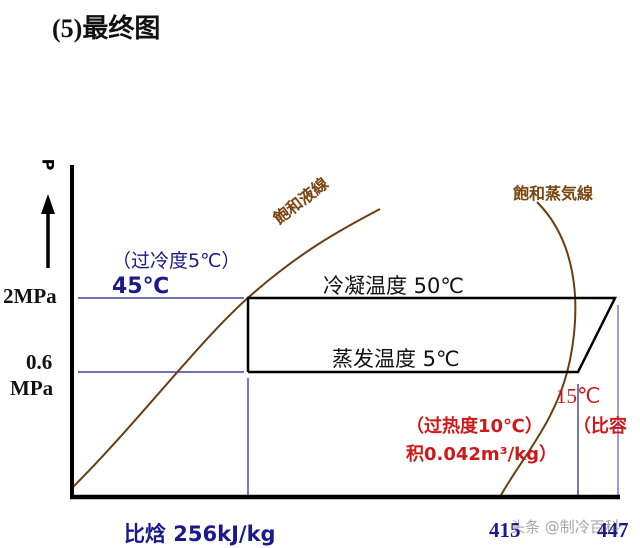 This screenshot has width=640, height=548. I want to click on subcooling-label: （过冷度5℃）, so click(176, 261).